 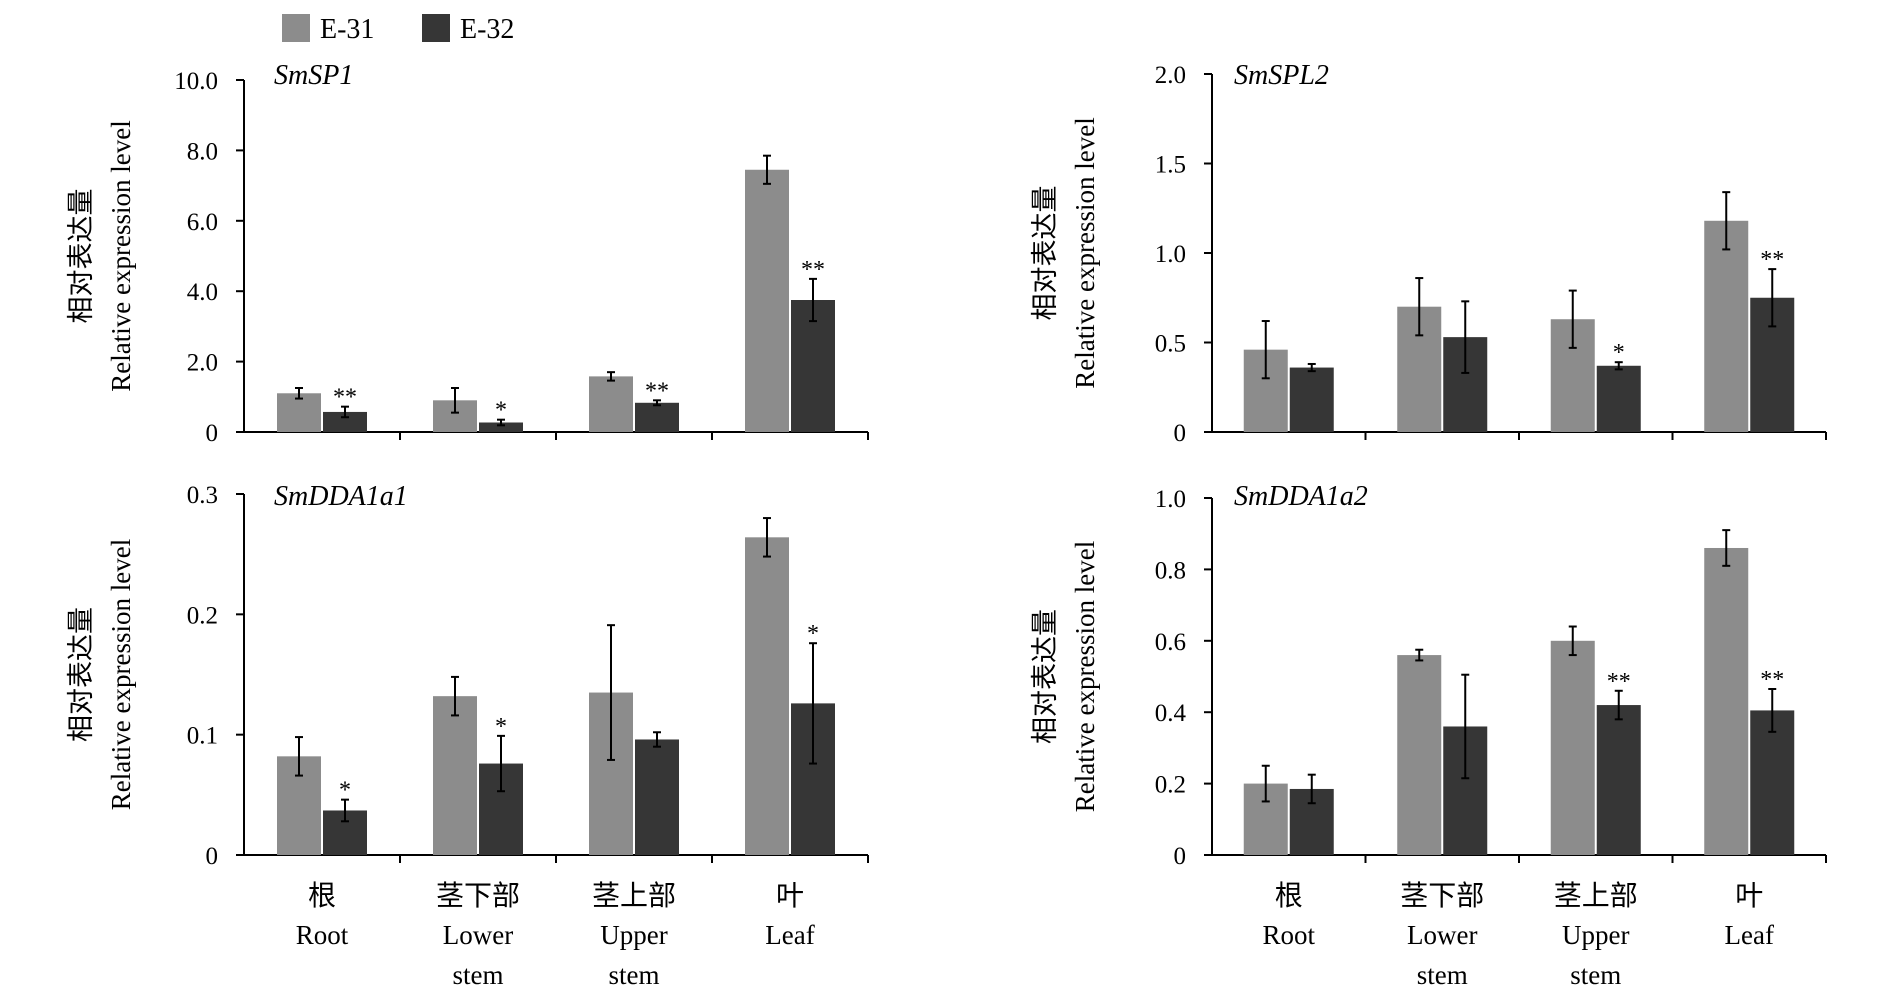 What do you see at coordinates (1171, 713) in the screenshot?
I see `y-tick-label: 0.4` at bounding box center [1171, 713].